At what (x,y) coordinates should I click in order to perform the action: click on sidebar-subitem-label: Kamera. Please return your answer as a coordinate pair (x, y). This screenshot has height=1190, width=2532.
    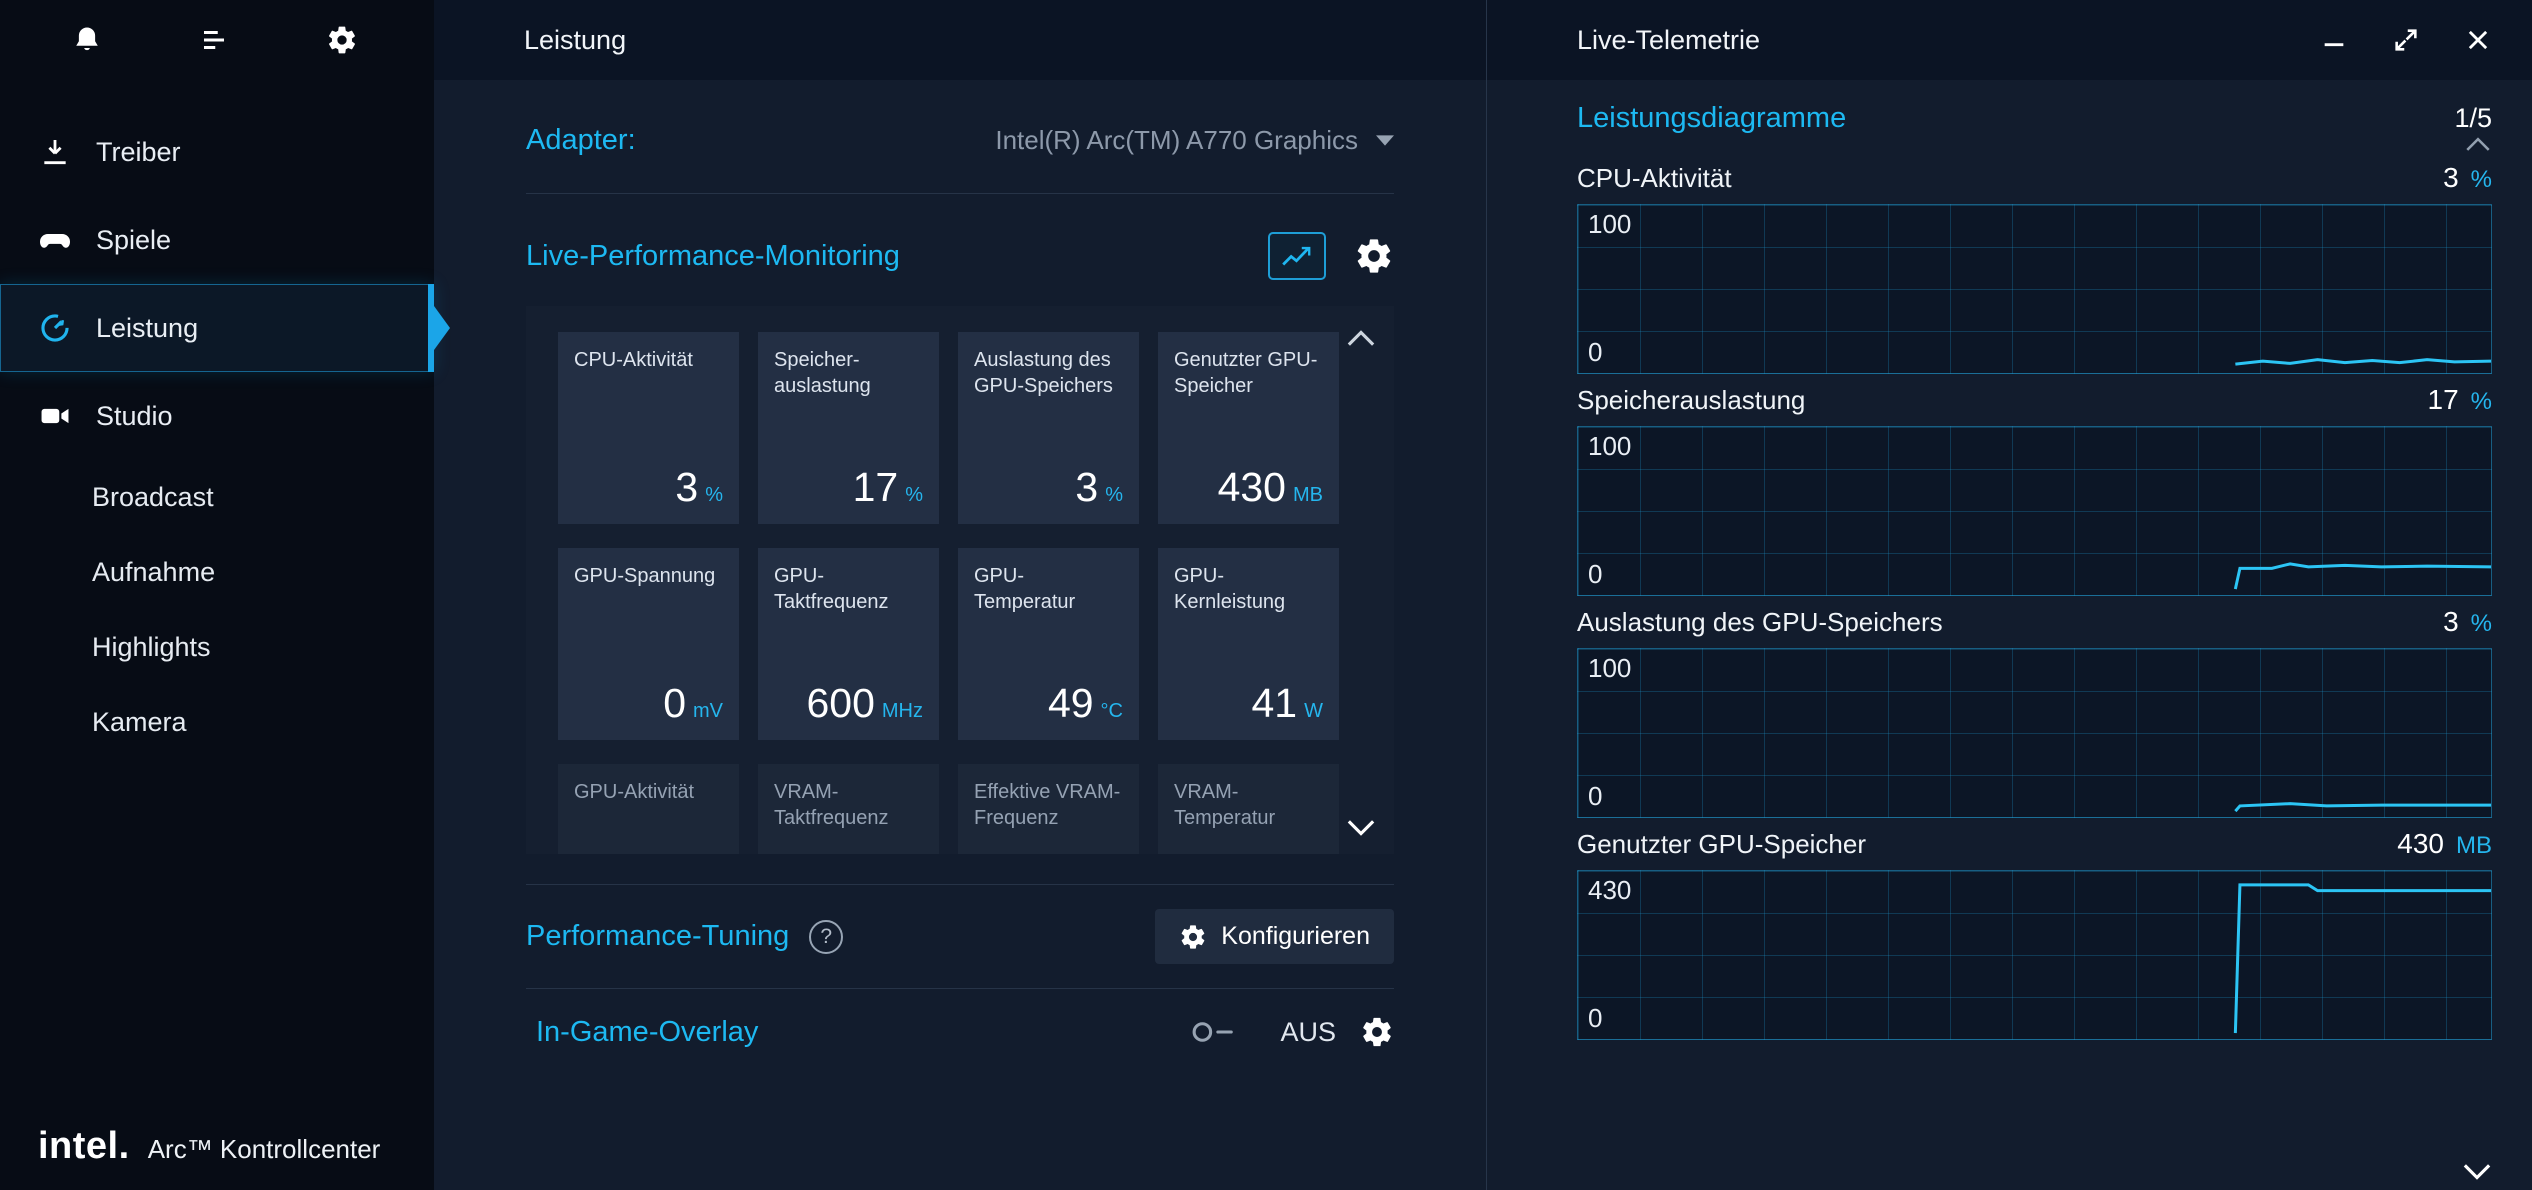
    Looking at the image, I should click on (139, 722).